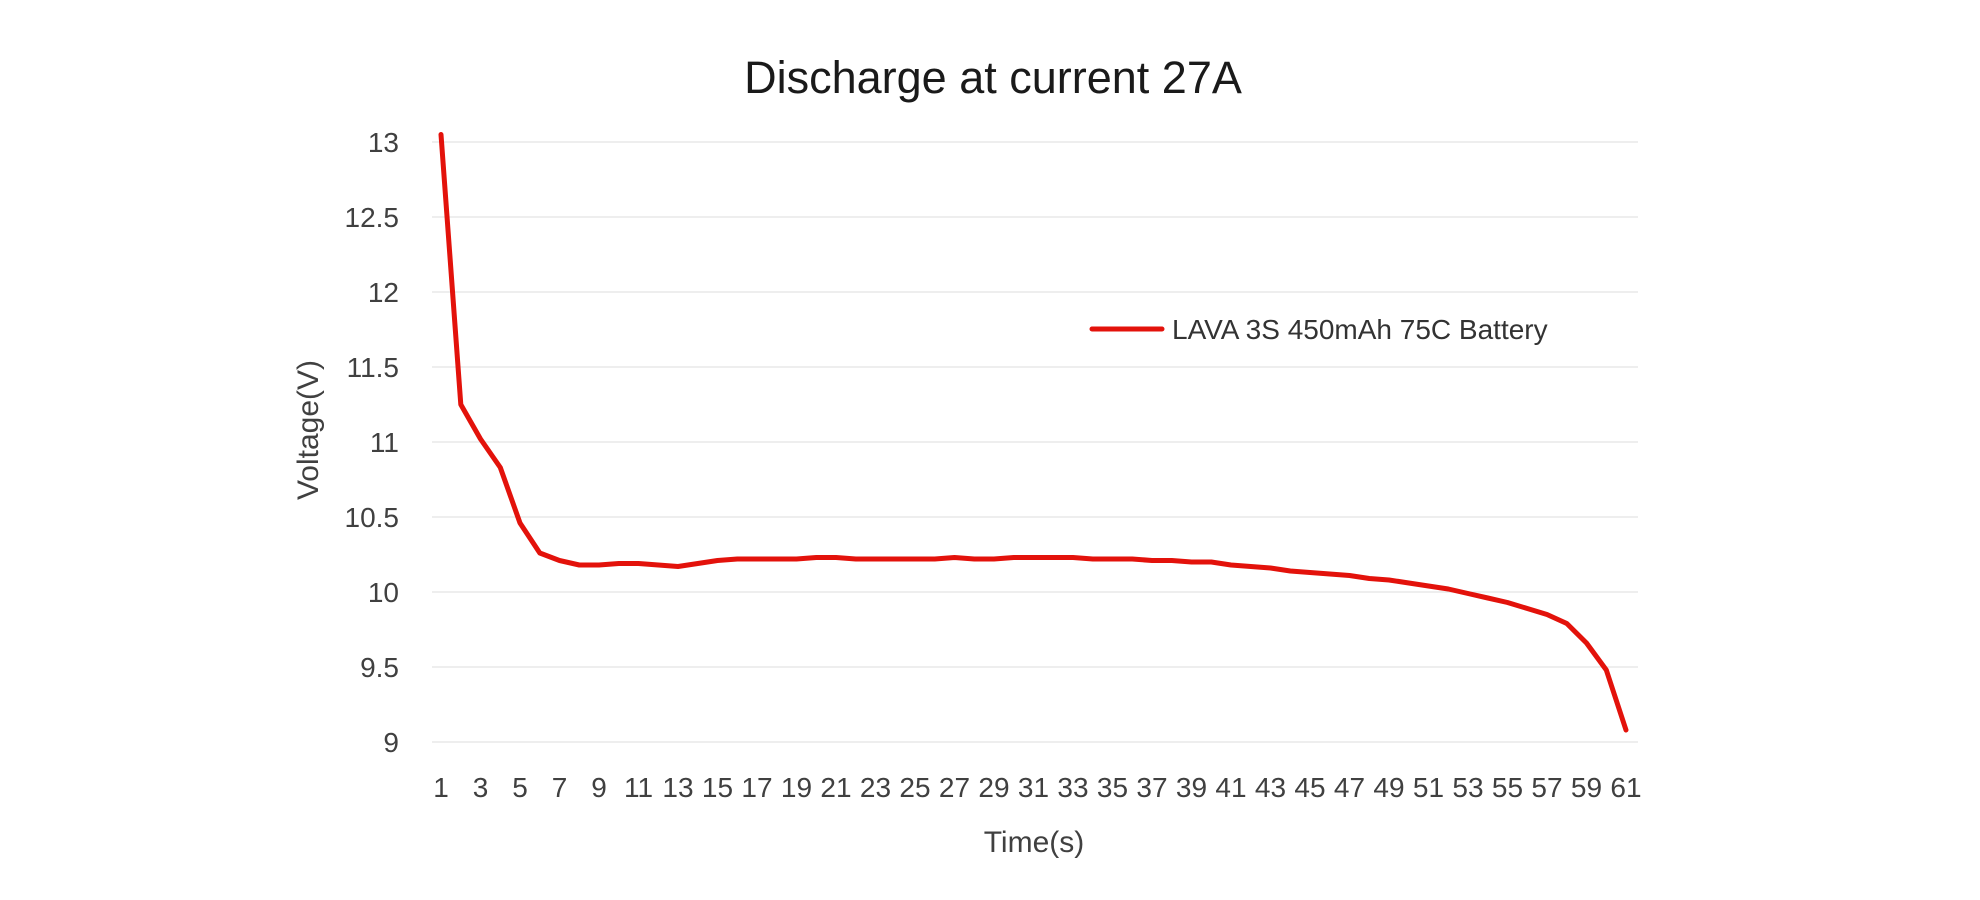 This screenshot has height=900, width=1980. I want to click on x-tick-label: 45, so click(1309, 787).